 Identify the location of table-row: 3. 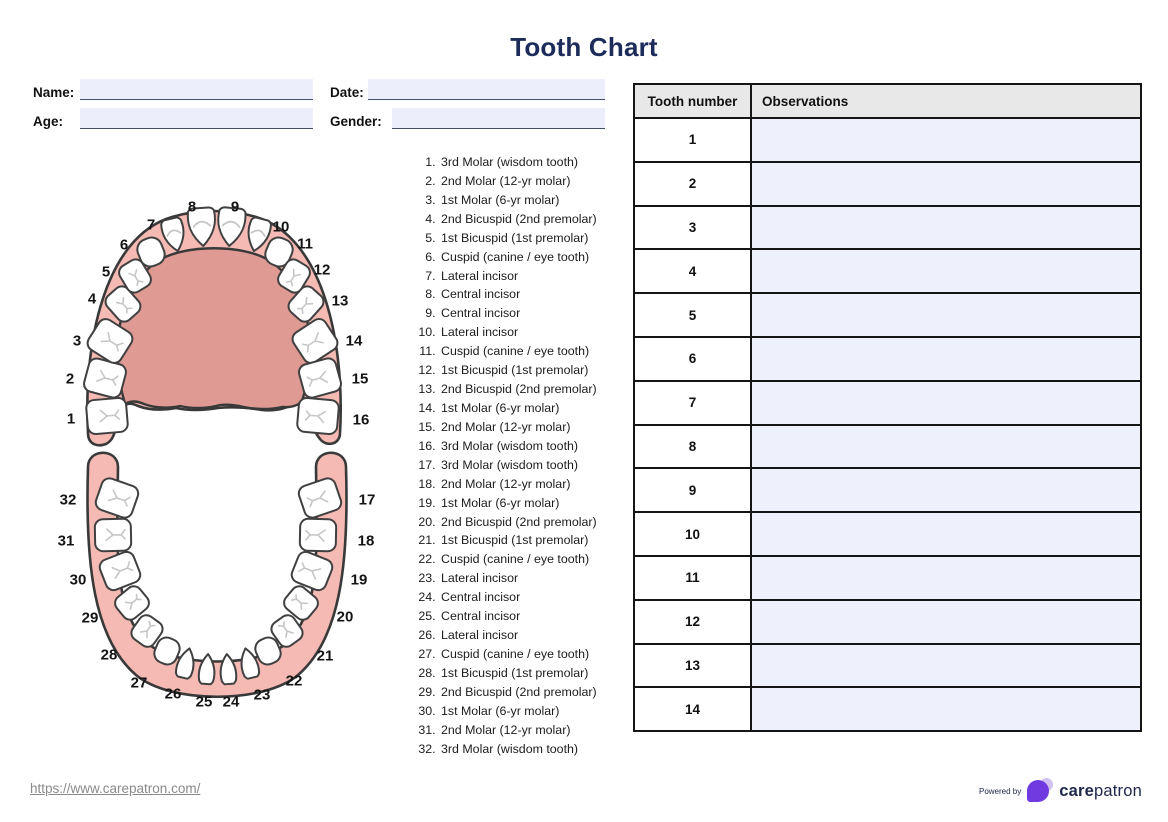
(887, 227).